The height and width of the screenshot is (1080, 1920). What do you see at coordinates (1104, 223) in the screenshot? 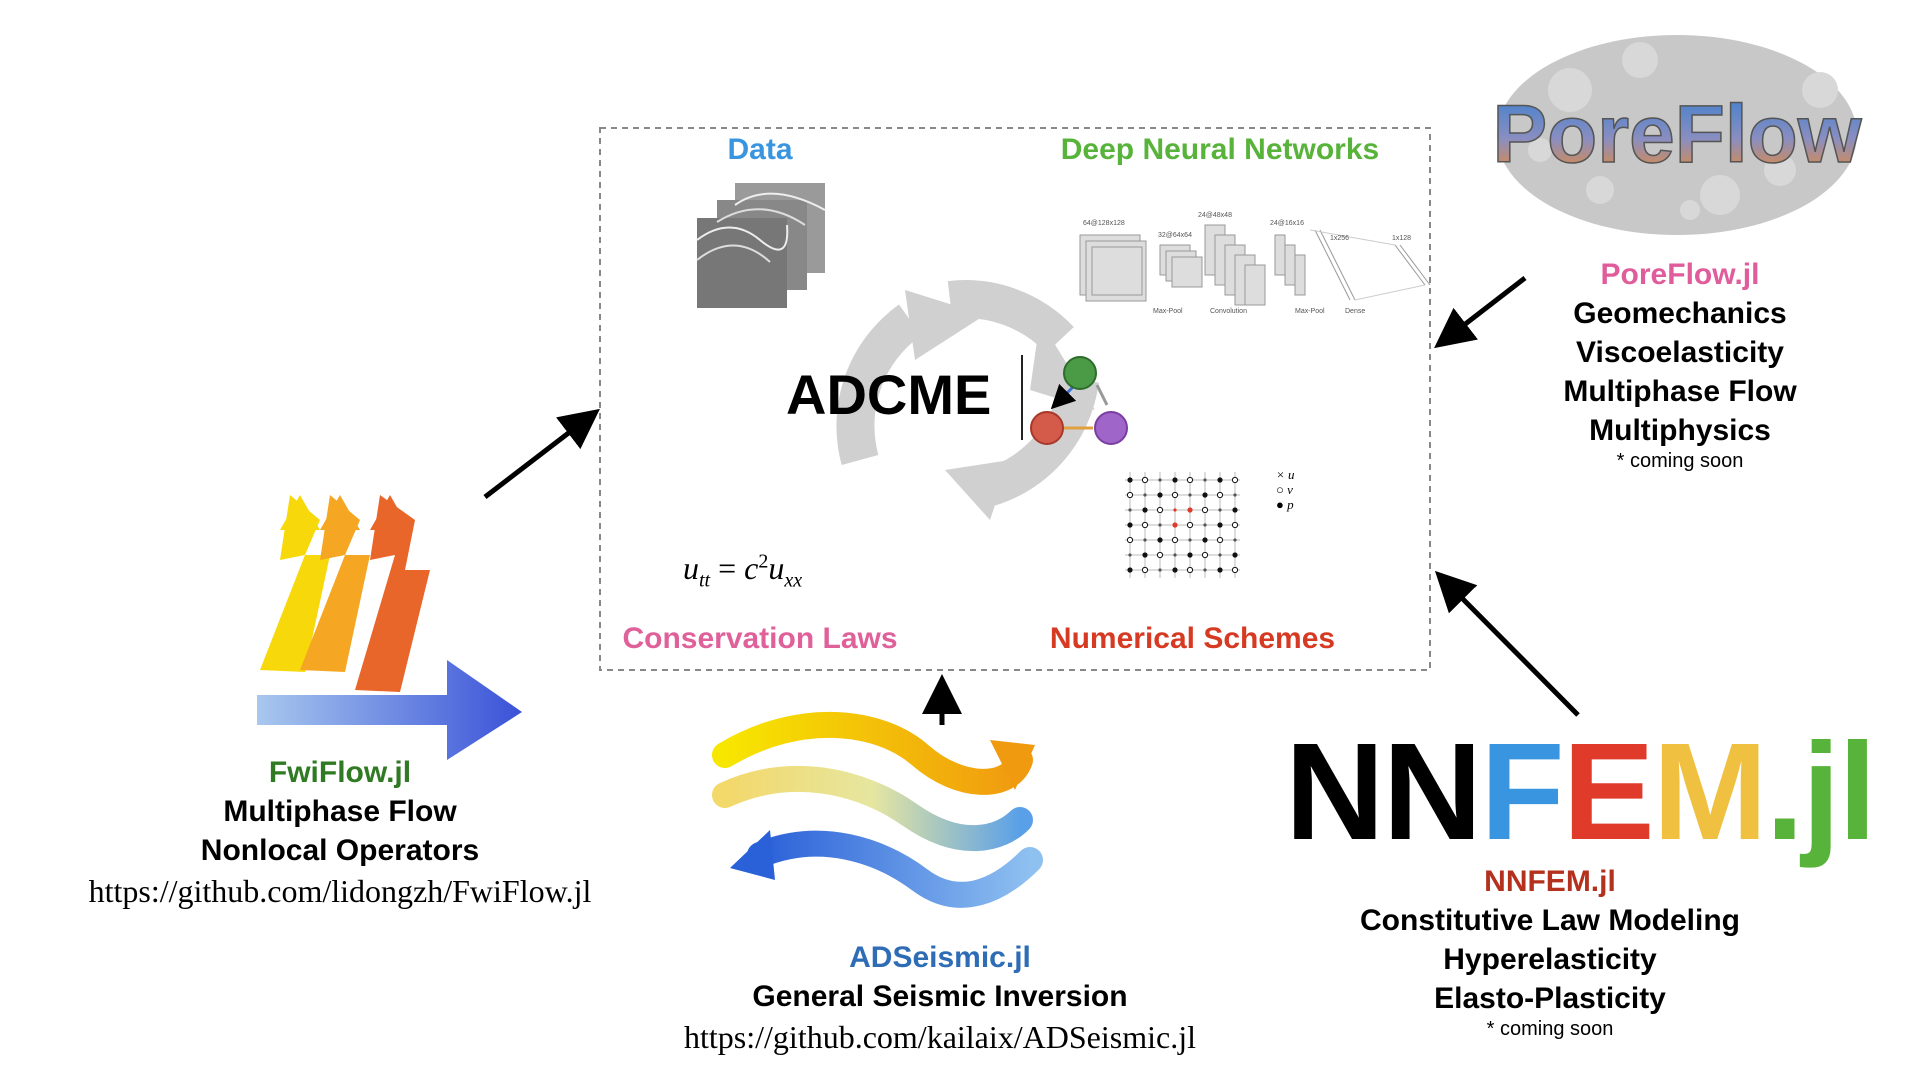
I see `dnn-layer-label: 64@128x128` at bounding box center [1104, 223].